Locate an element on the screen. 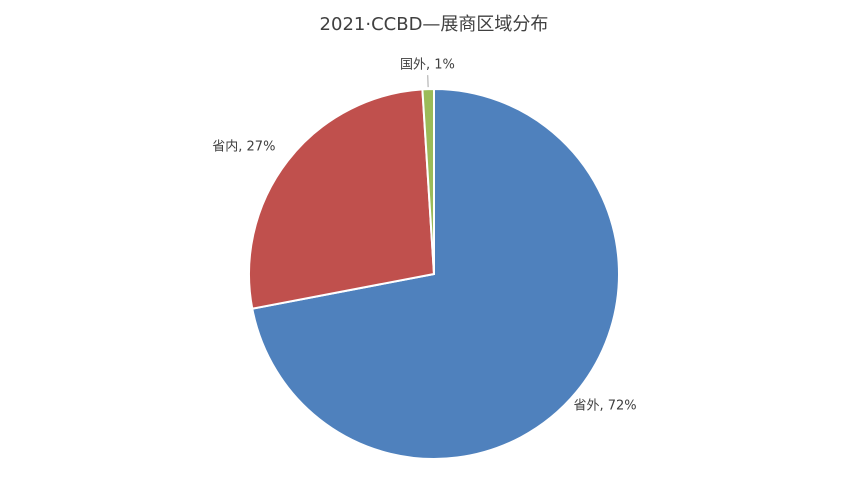  chart-title: 2021·CCBD—展商区域分布 is located at coordinates (434, 24).